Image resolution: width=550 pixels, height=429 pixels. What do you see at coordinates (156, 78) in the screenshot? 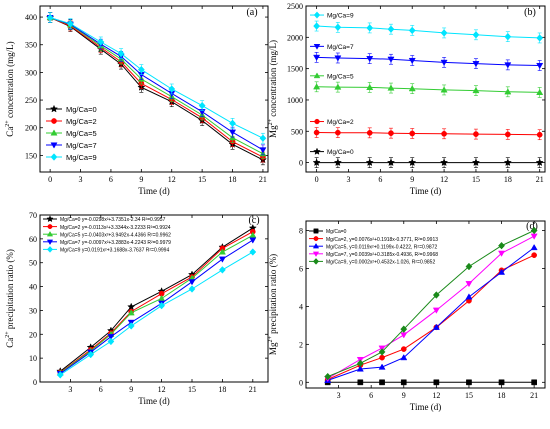
I see `series-Mg/Ca=9` at bounding box center [156, 78].